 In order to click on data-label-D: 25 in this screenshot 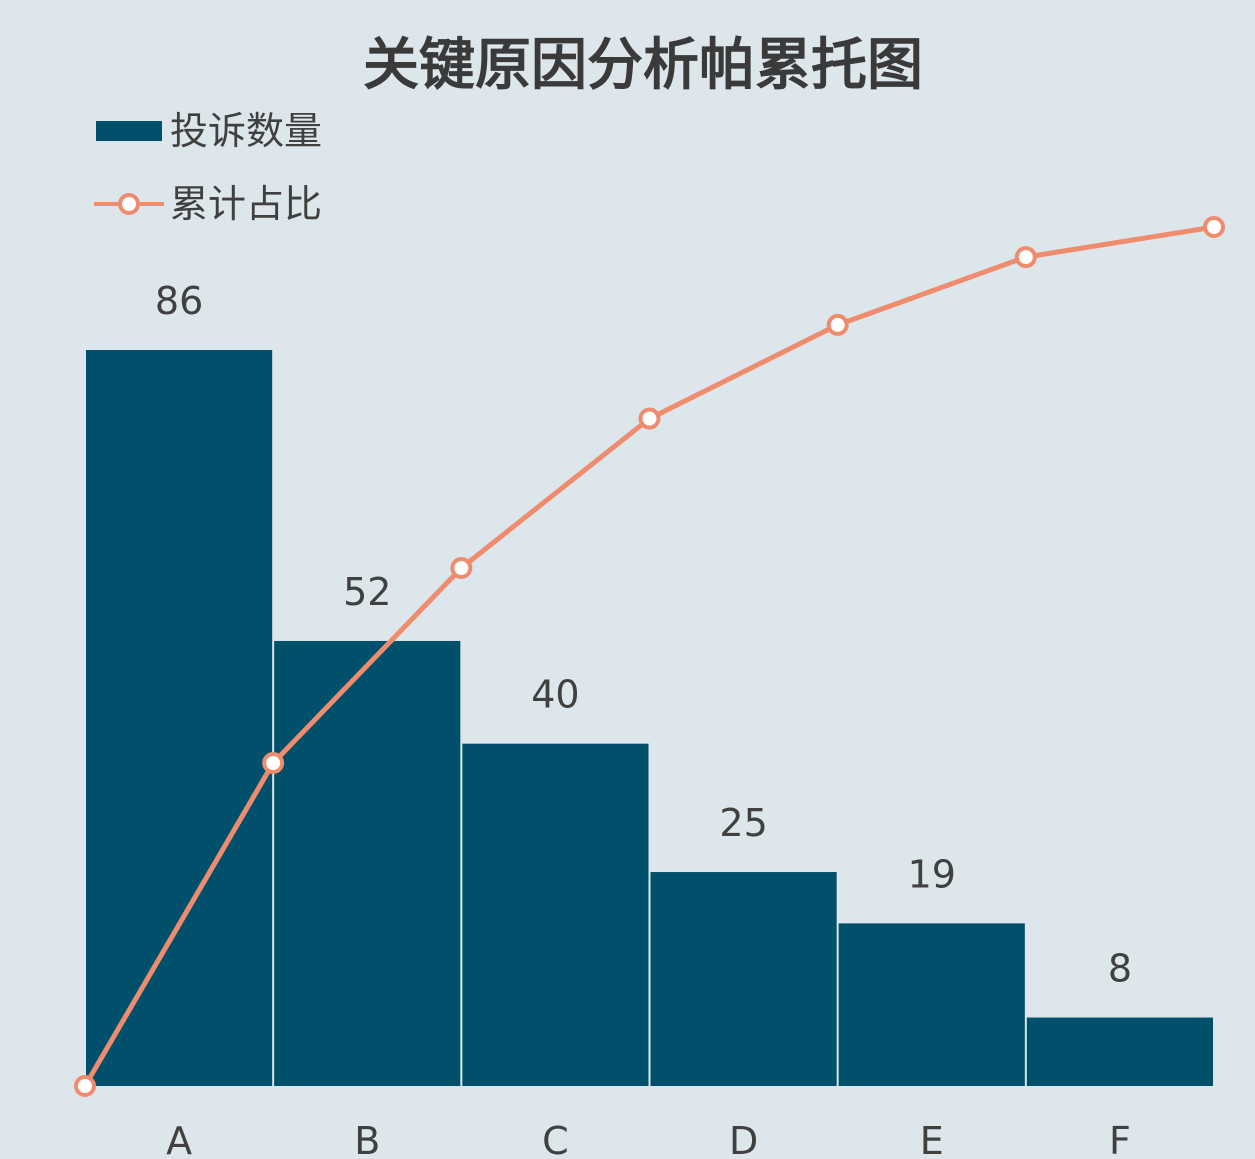, I will do `click(743, 823)`.